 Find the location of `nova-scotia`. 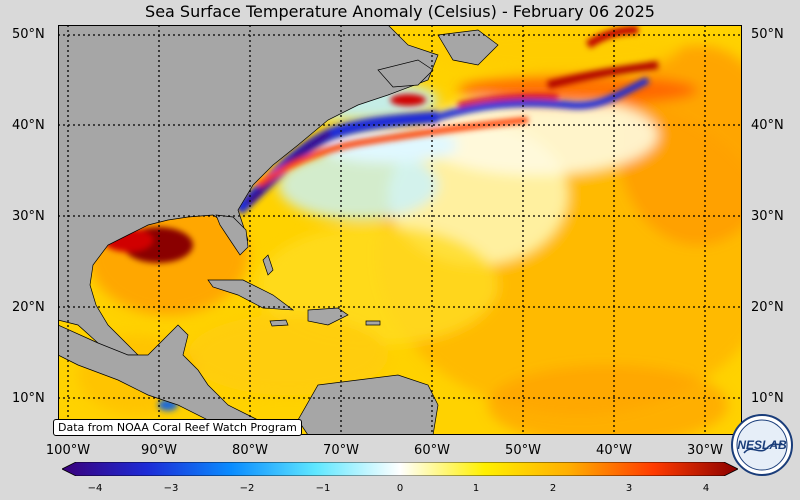

nova-scotia is located at coordinates (405, 73).